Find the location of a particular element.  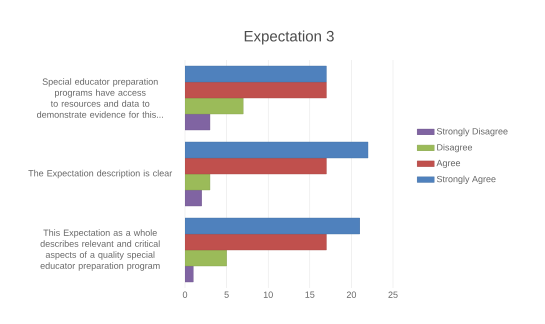

x-tick-label: 15 is located at coordinates (309, 295).